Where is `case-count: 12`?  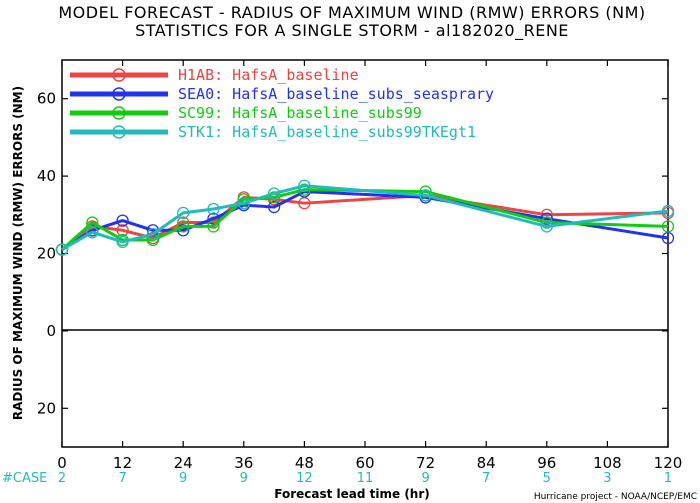
case-count: 12 is located at coordinates (304, 478).